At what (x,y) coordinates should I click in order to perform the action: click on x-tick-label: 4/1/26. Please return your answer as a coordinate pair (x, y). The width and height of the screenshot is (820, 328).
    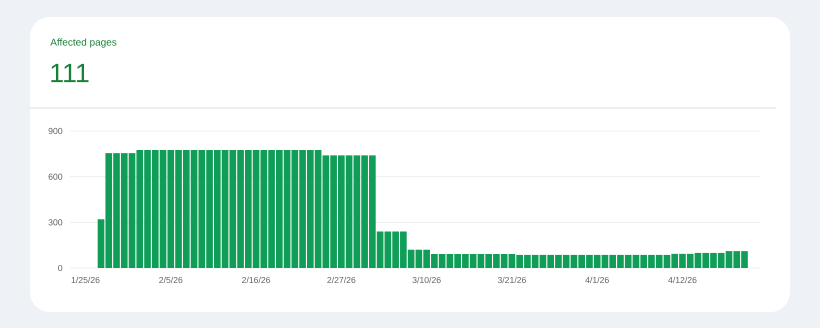
    Looking at the image, I should click on (597, 280).